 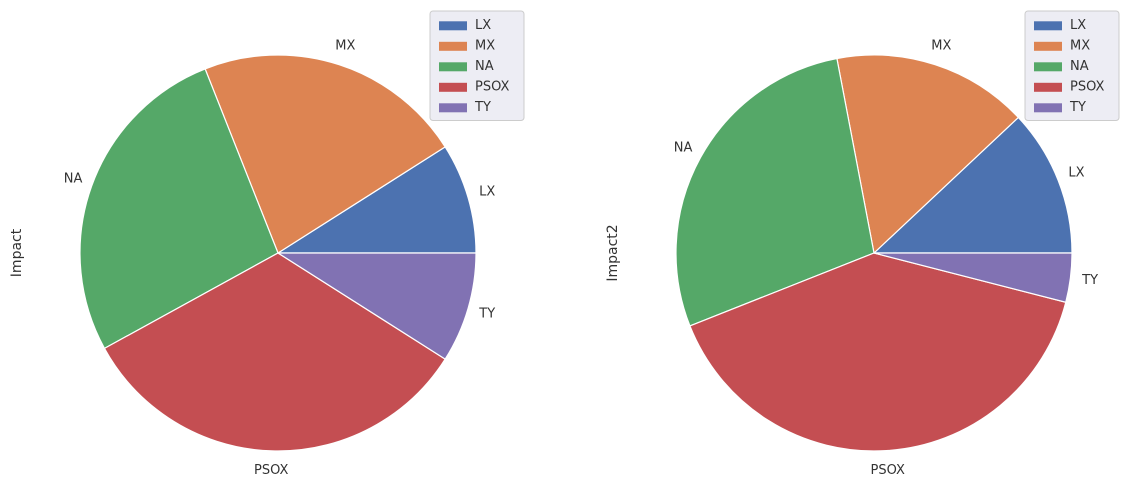 I want to click on ylabel-impact: Impact, so click(x=17, y=252).